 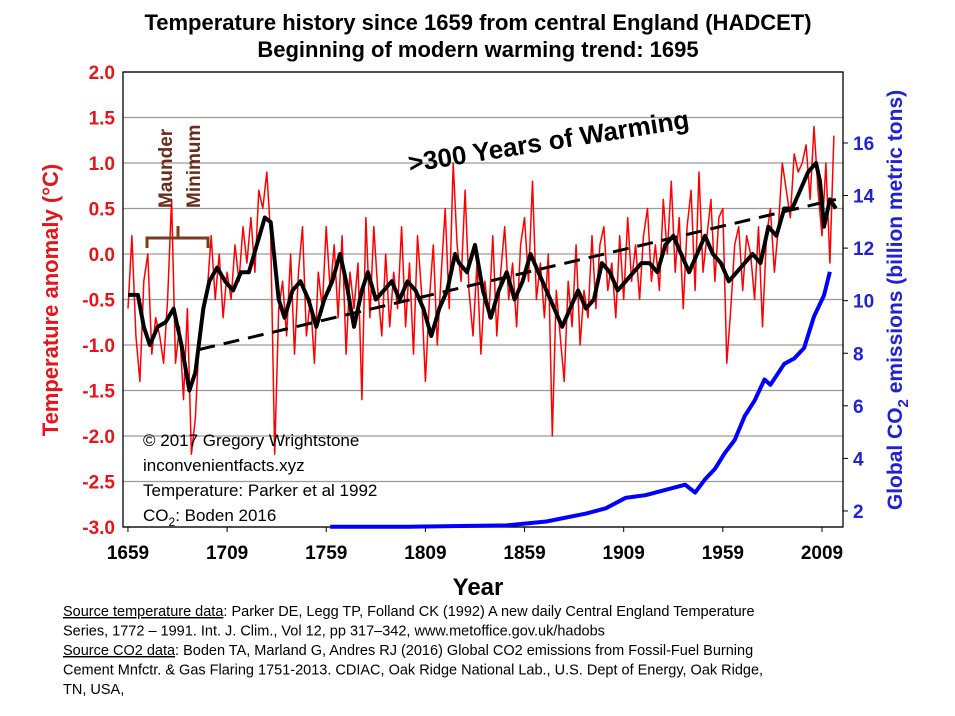 I want to click on y-tick-label: -2.0, so click(x=98, y=437).